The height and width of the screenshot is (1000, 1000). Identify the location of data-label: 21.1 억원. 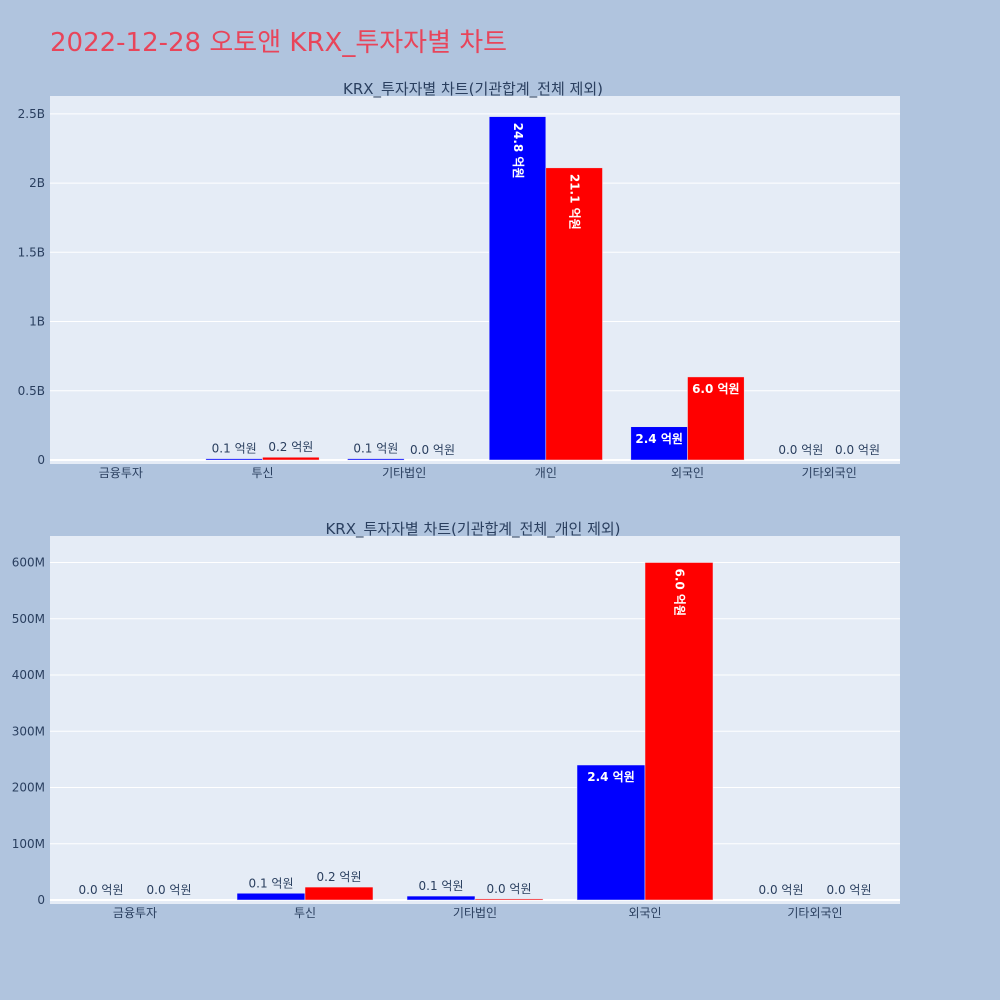
(575, 202).